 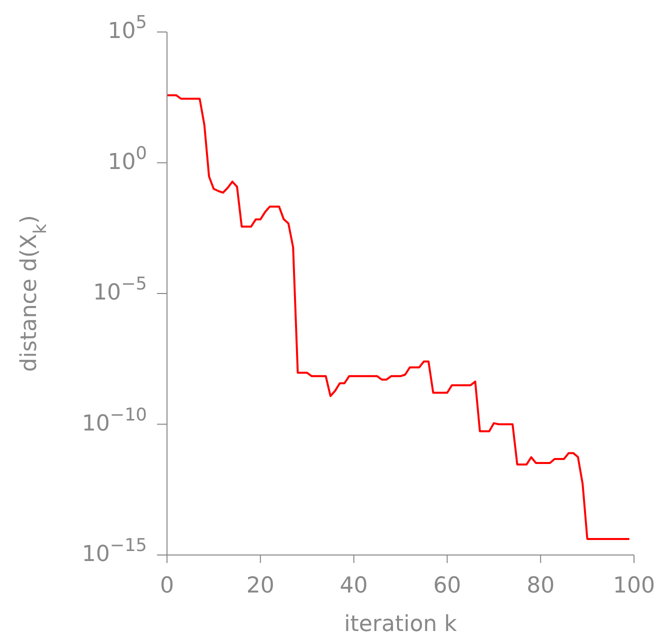 What do you see at coordinates (114, 551) in the screenshot?
I see `y-tick-label: 10$^{−15}$` at bounding box center [114, 551].